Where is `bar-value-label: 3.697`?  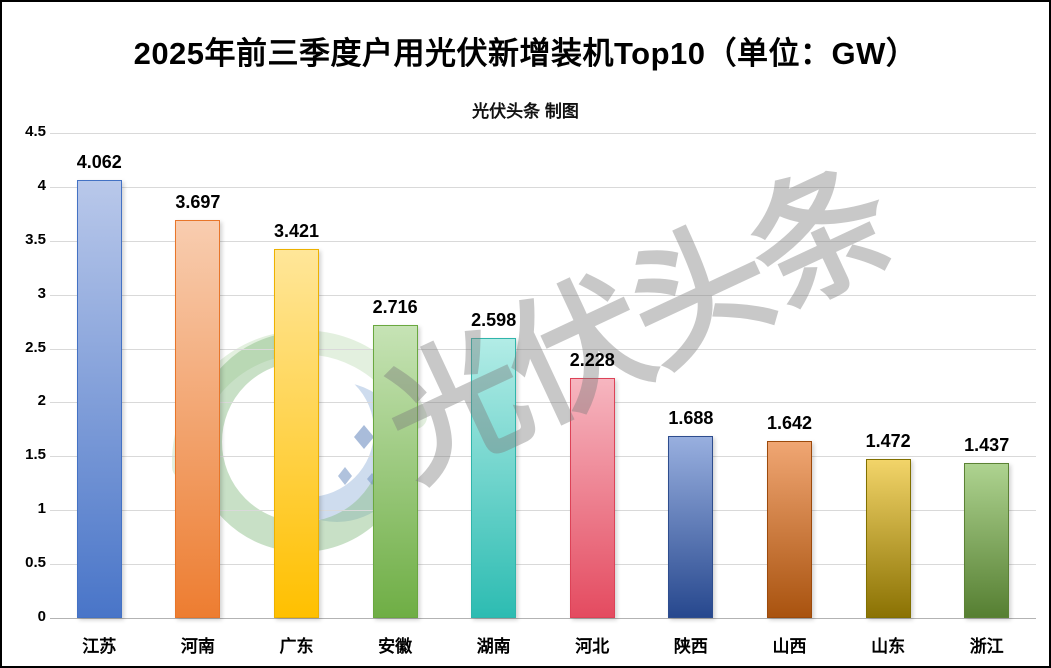 bar-value-label: 3.697 is located at coordinates (198, 201).